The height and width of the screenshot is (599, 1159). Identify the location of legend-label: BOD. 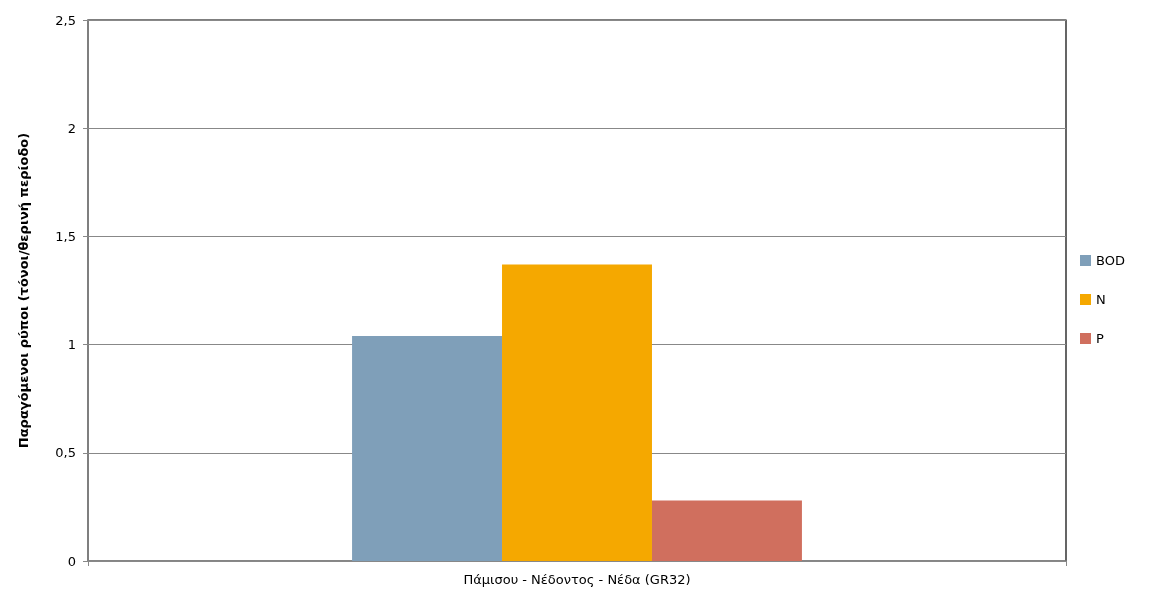
(1110, 260).